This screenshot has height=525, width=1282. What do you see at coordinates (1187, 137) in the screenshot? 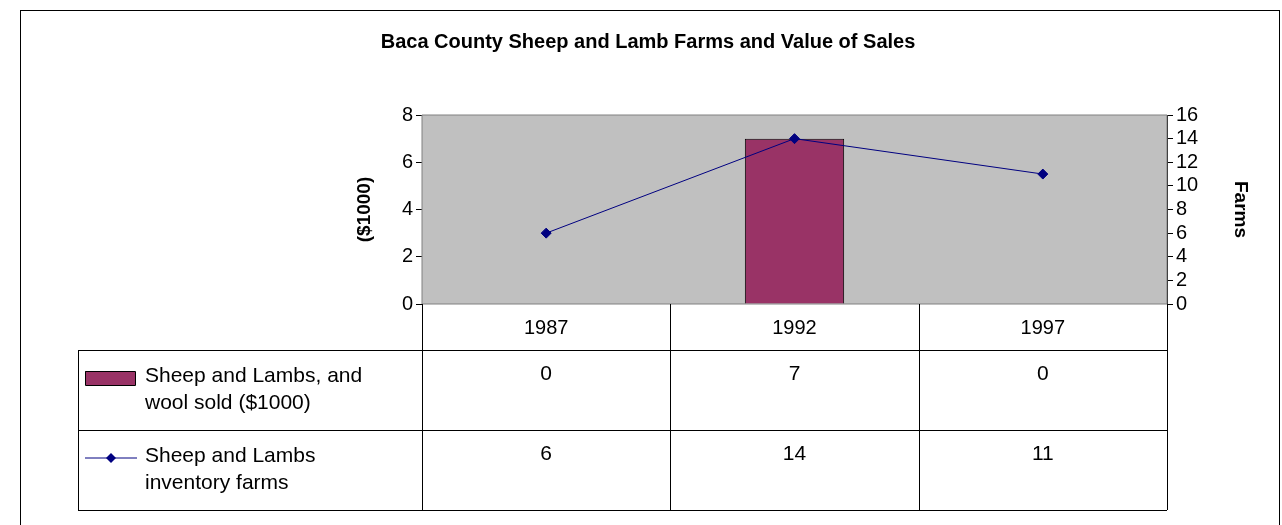
I see `y2-tick-label: 14` at bounding box center [1187, 137].